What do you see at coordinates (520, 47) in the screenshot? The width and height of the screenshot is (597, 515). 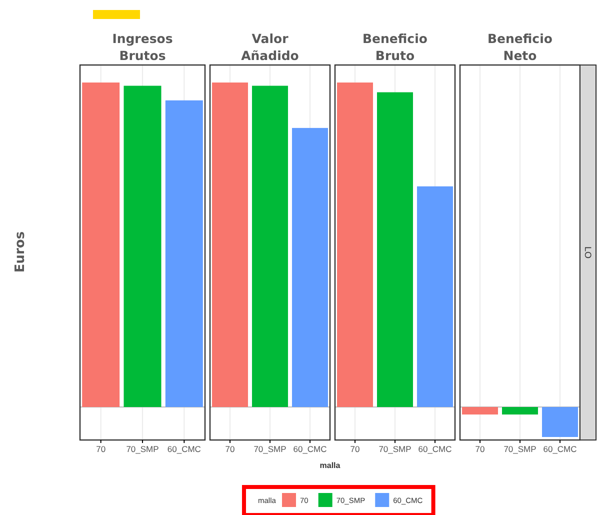 I see `chart-title: Beneficio Neto` at bounding box center [520, 47].